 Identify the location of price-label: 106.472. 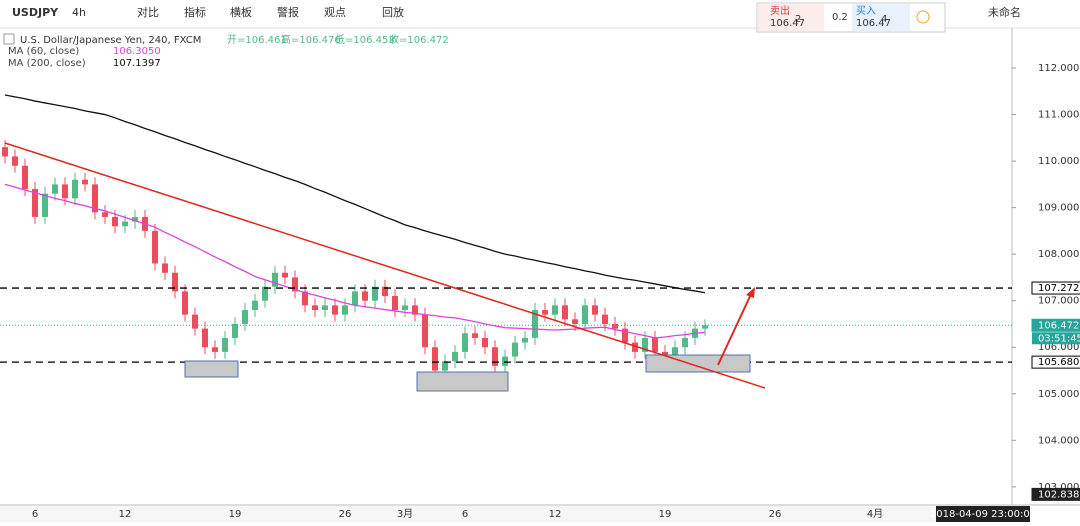
(1058, 325).